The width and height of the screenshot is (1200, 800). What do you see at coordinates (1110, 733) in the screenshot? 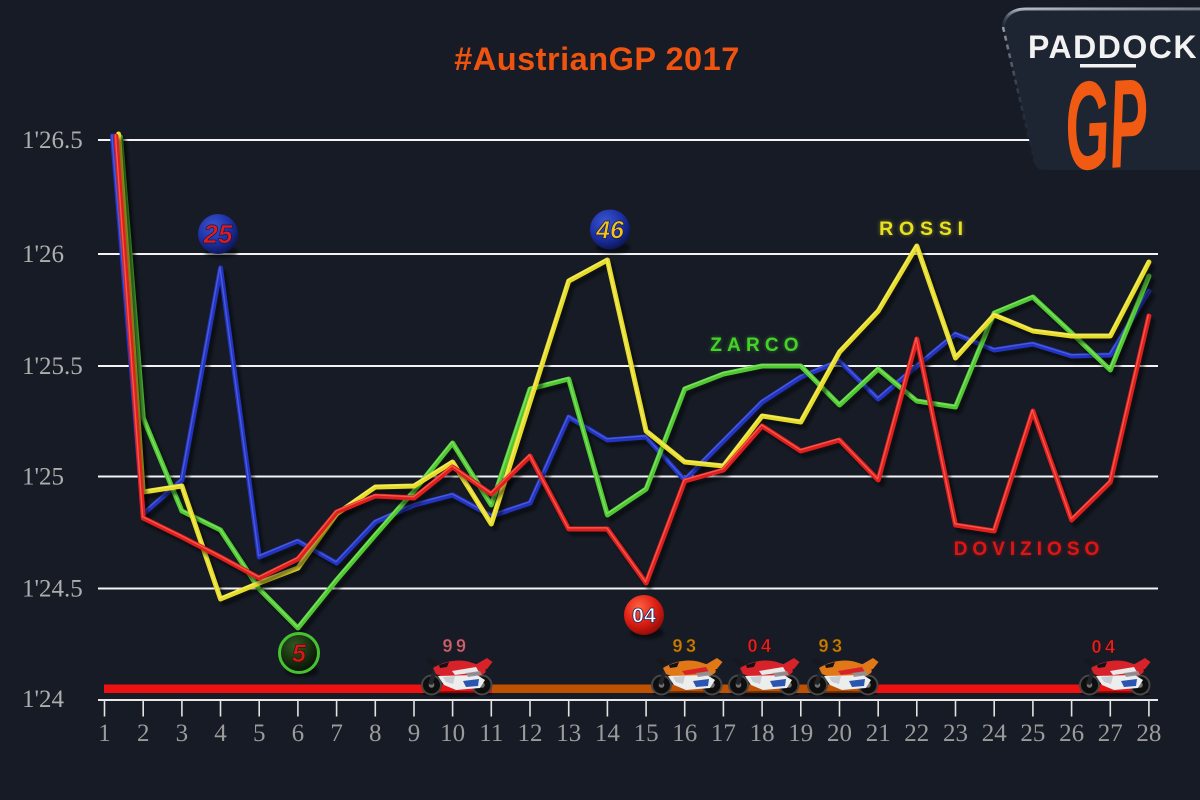
I see `svg-text: 27` at bounding box center [1110, 733].